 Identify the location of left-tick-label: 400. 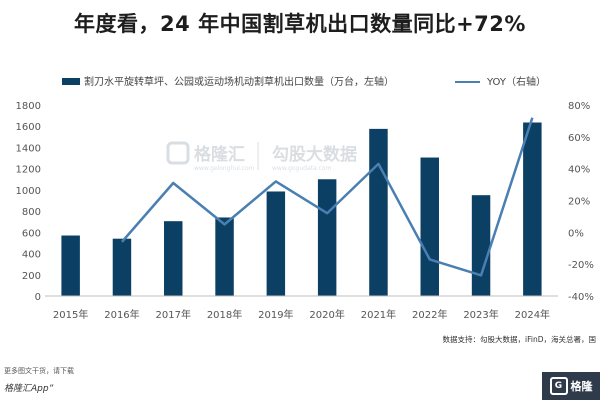
(31, 255).